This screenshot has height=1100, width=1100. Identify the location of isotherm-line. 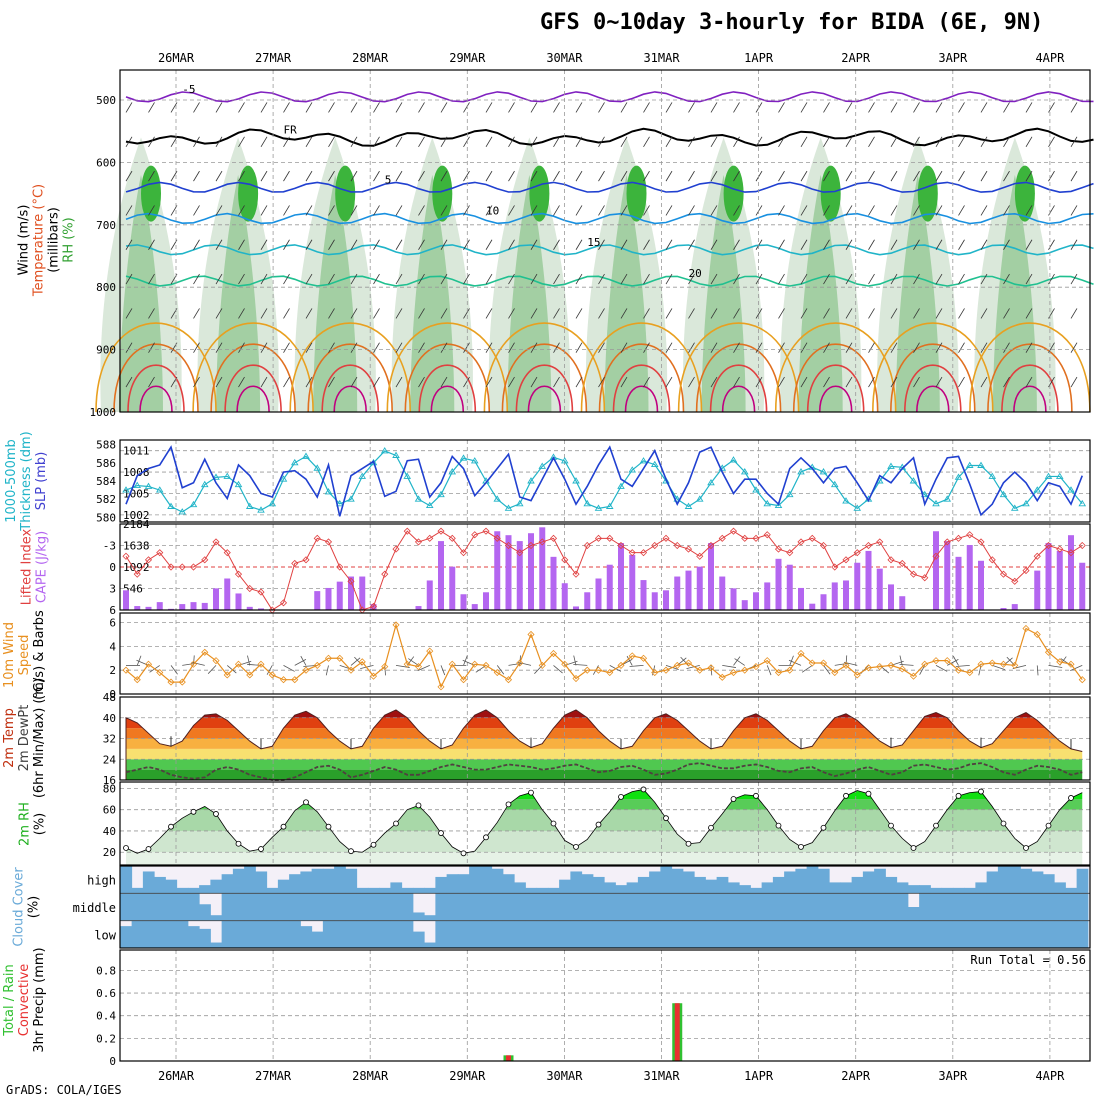
(609, 97).